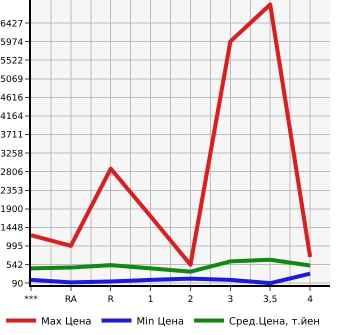 The image size is (345, 335). What do you see at coordinates (12, 191) in the screenshot?
I see `y-tick-label: 2353` at bounding box center [12, 191].